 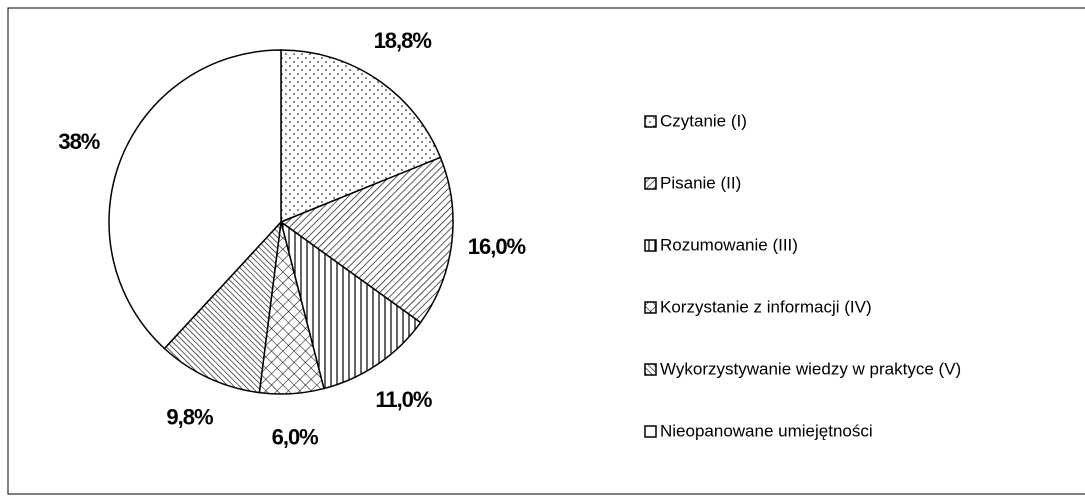 I want to click on data-label: 18,8%, so click(x=403, y=40).